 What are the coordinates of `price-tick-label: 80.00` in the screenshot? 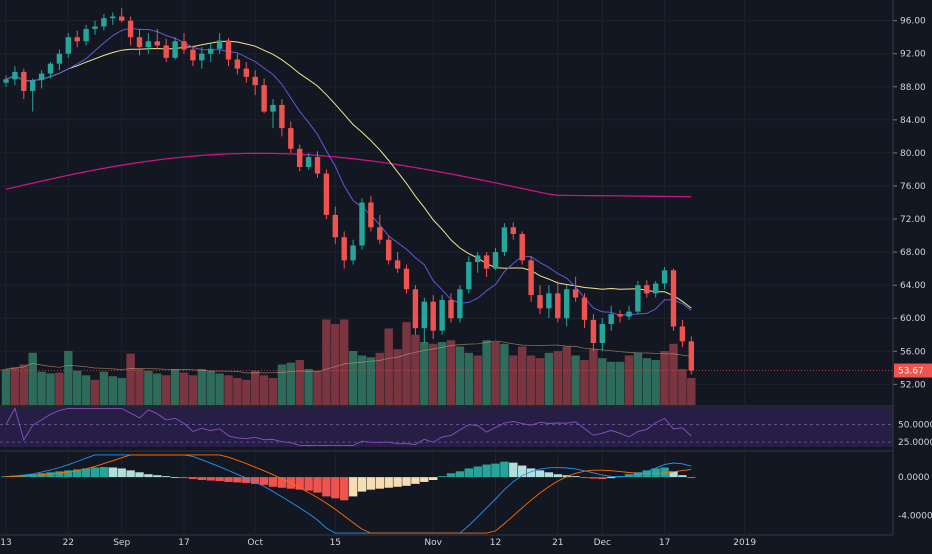 It's located at (913, 154).